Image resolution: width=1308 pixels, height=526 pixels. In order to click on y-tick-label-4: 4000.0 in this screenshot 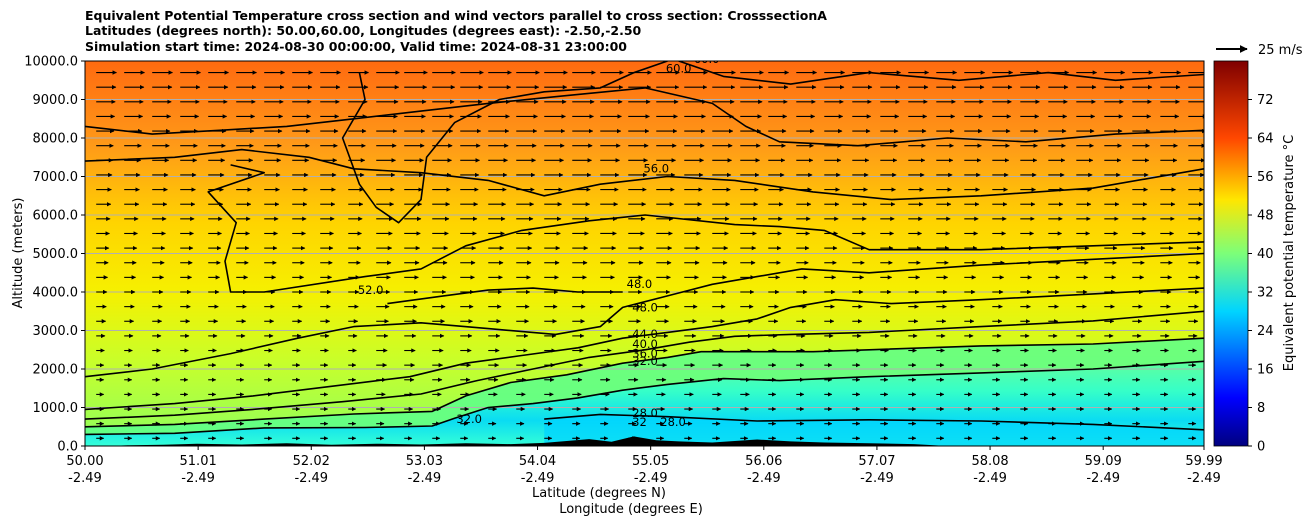, I will do `click(56, 293)`.